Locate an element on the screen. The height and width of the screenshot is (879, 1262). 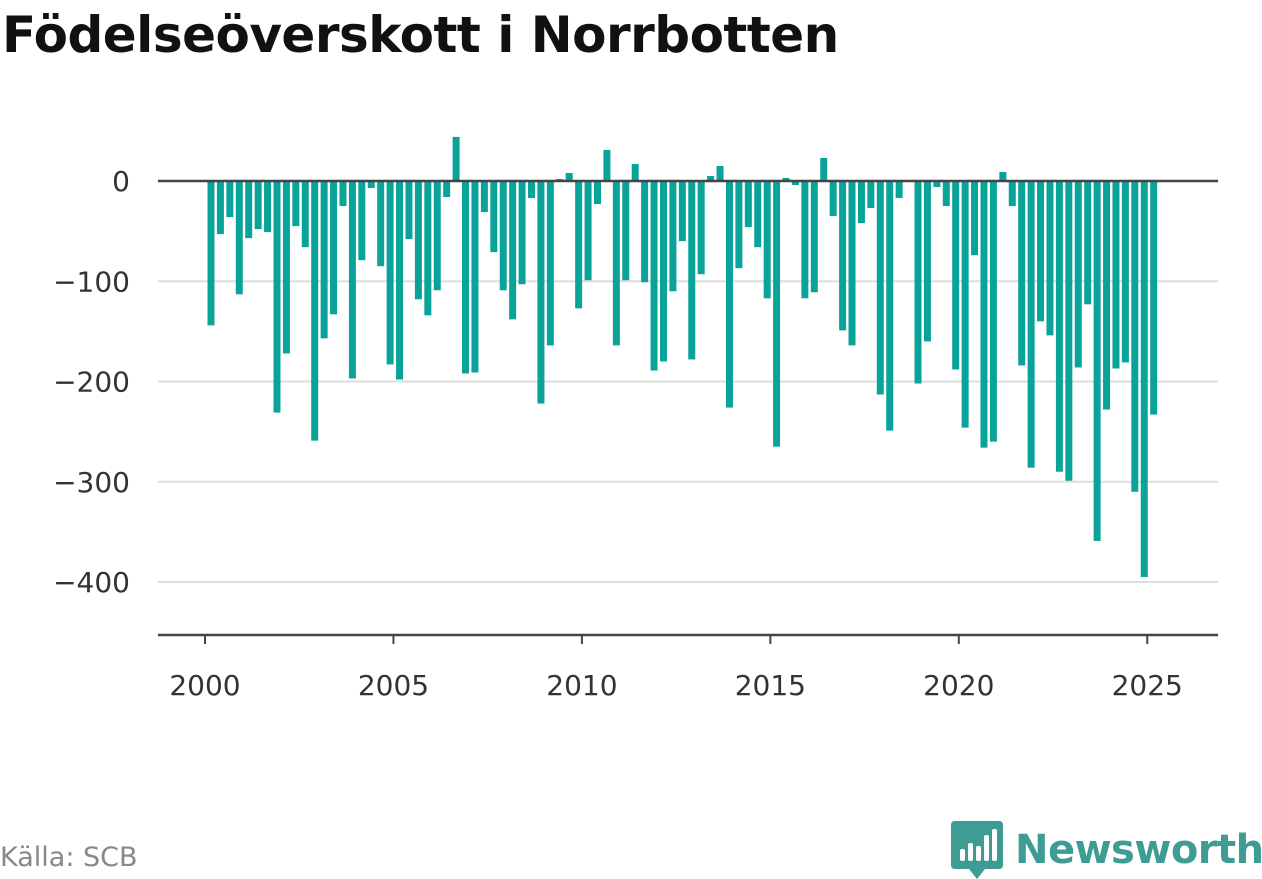
x-tick-label: 2000 is located at coordinates (204, 685).